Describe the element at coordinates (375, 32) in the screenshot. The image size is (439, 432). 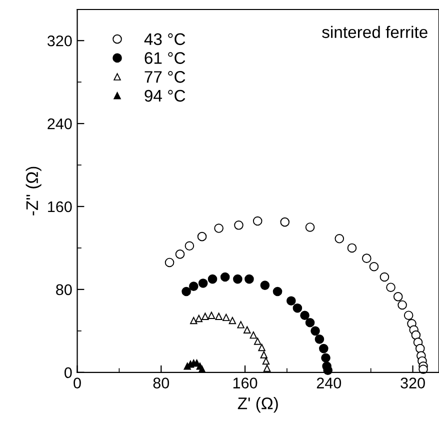
I see `annotation: sintered ferrite` at that location.